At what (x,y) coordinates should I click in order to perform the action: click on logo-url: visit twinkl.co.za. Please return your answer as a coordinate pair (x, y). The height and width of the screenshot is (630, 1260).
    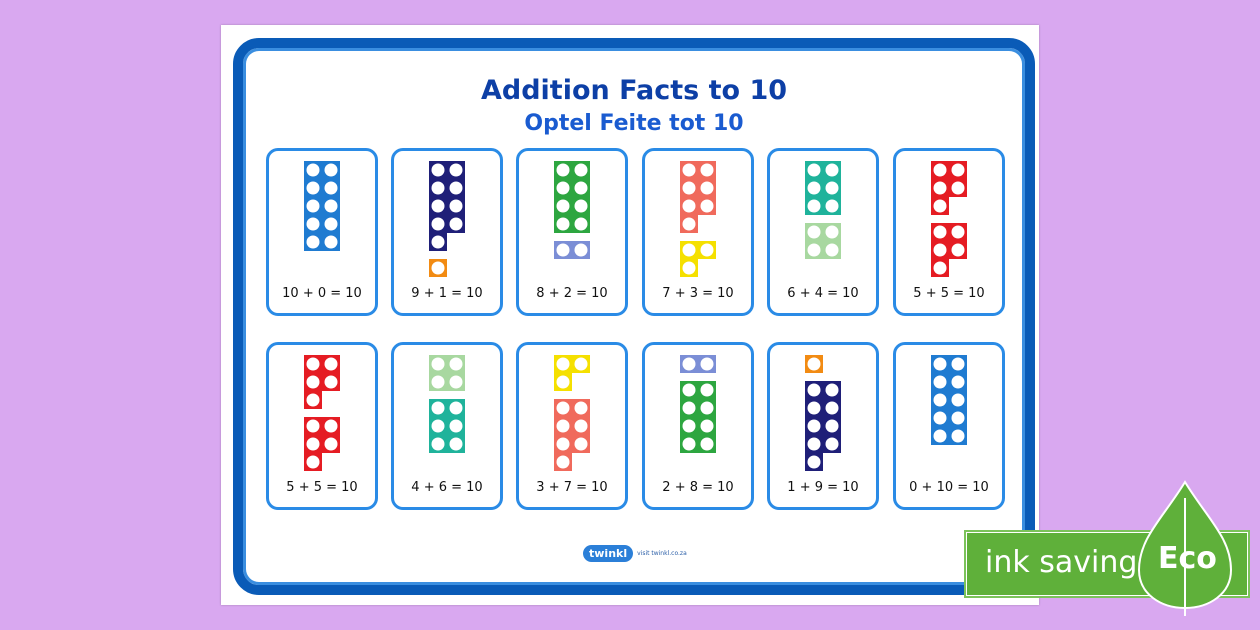
    Looking at the image, I should click on (662, 553).